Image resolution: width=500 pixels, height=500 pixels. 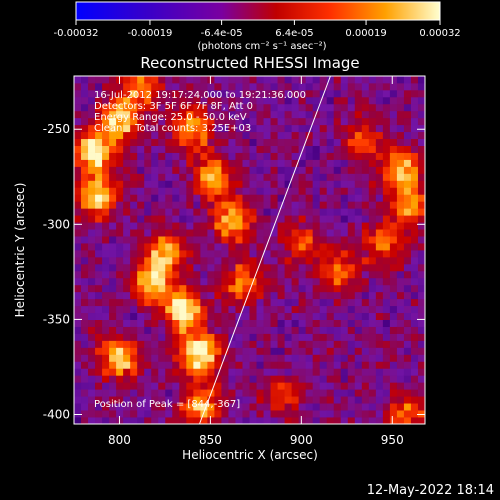 I want to click on colorbar, so click(x=258, y=11).